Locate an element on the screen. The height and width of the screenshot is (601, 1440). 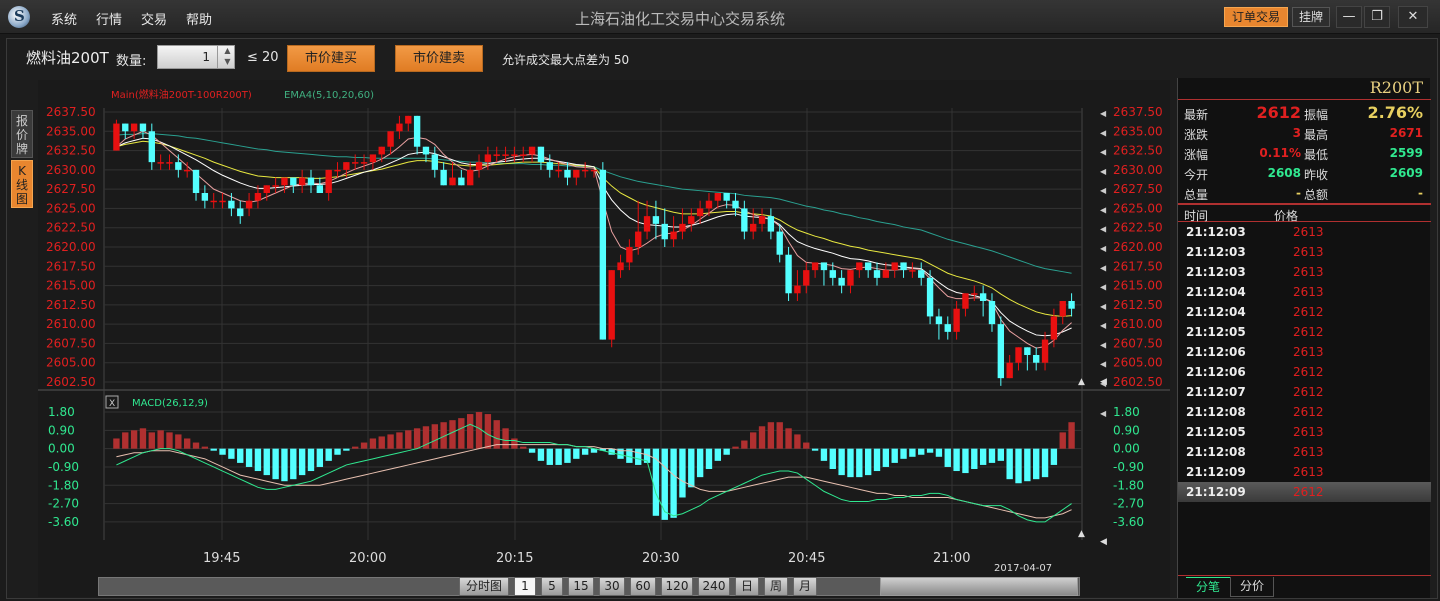
timeframe-button: 月 is located at coordinates (805, 586).